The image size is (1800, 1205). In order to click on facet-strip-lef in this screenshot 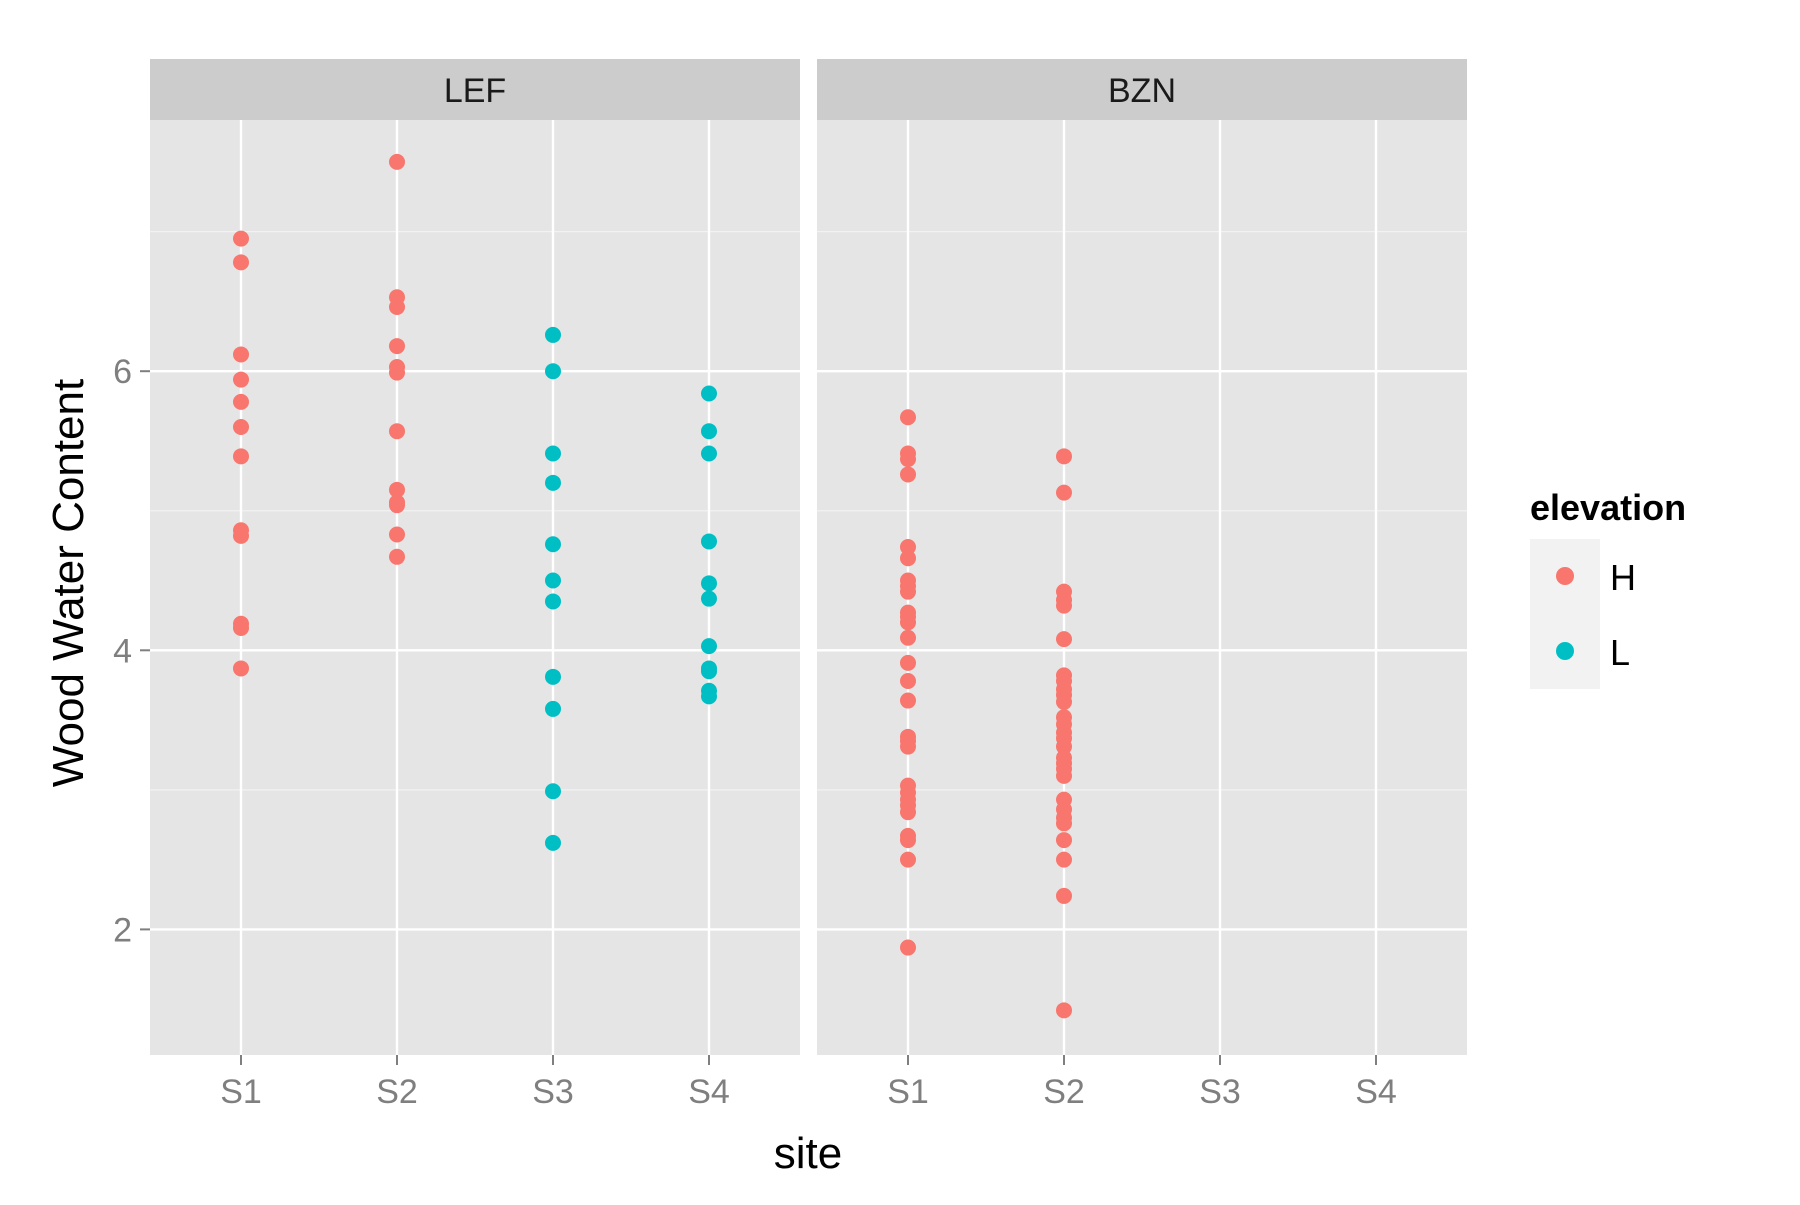, I will do `click(475, 89)`.